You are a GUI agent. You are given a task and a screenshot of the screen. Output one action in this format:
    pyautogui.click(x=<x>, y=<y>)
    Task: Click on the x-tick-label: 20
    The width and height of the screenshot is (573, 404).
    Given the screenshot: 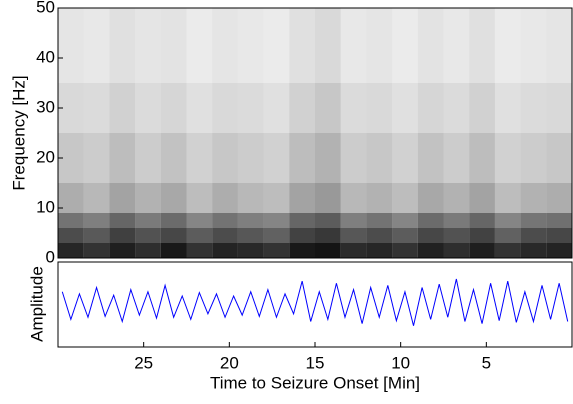 What is the action you would take?
    pyautogui.click(x=229, y=362)
    